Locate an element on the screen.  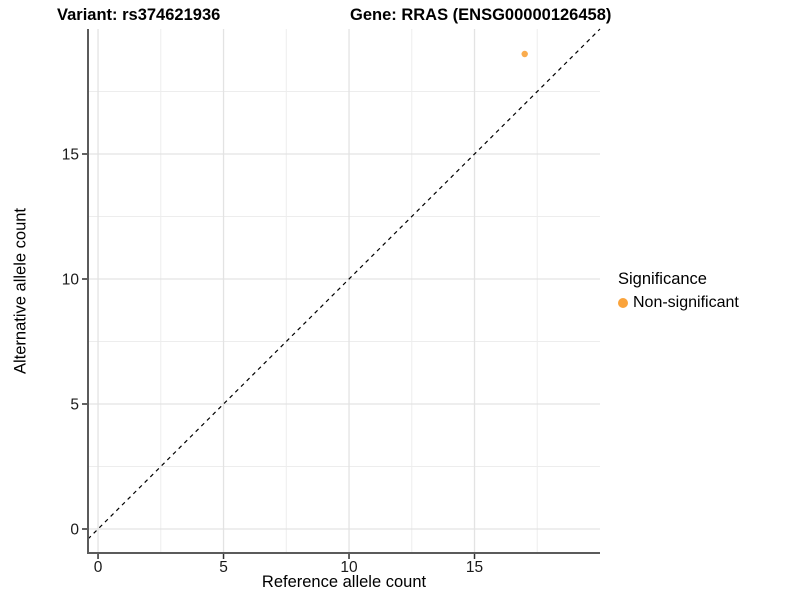
x-tick-label: 5 is located at coordinates (223, 567).